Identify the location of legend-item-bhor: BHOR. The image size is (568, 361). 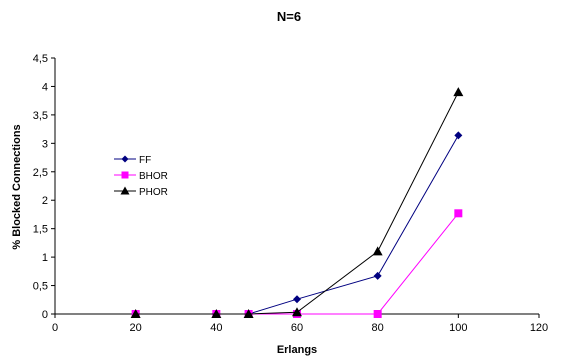
(141, 176).